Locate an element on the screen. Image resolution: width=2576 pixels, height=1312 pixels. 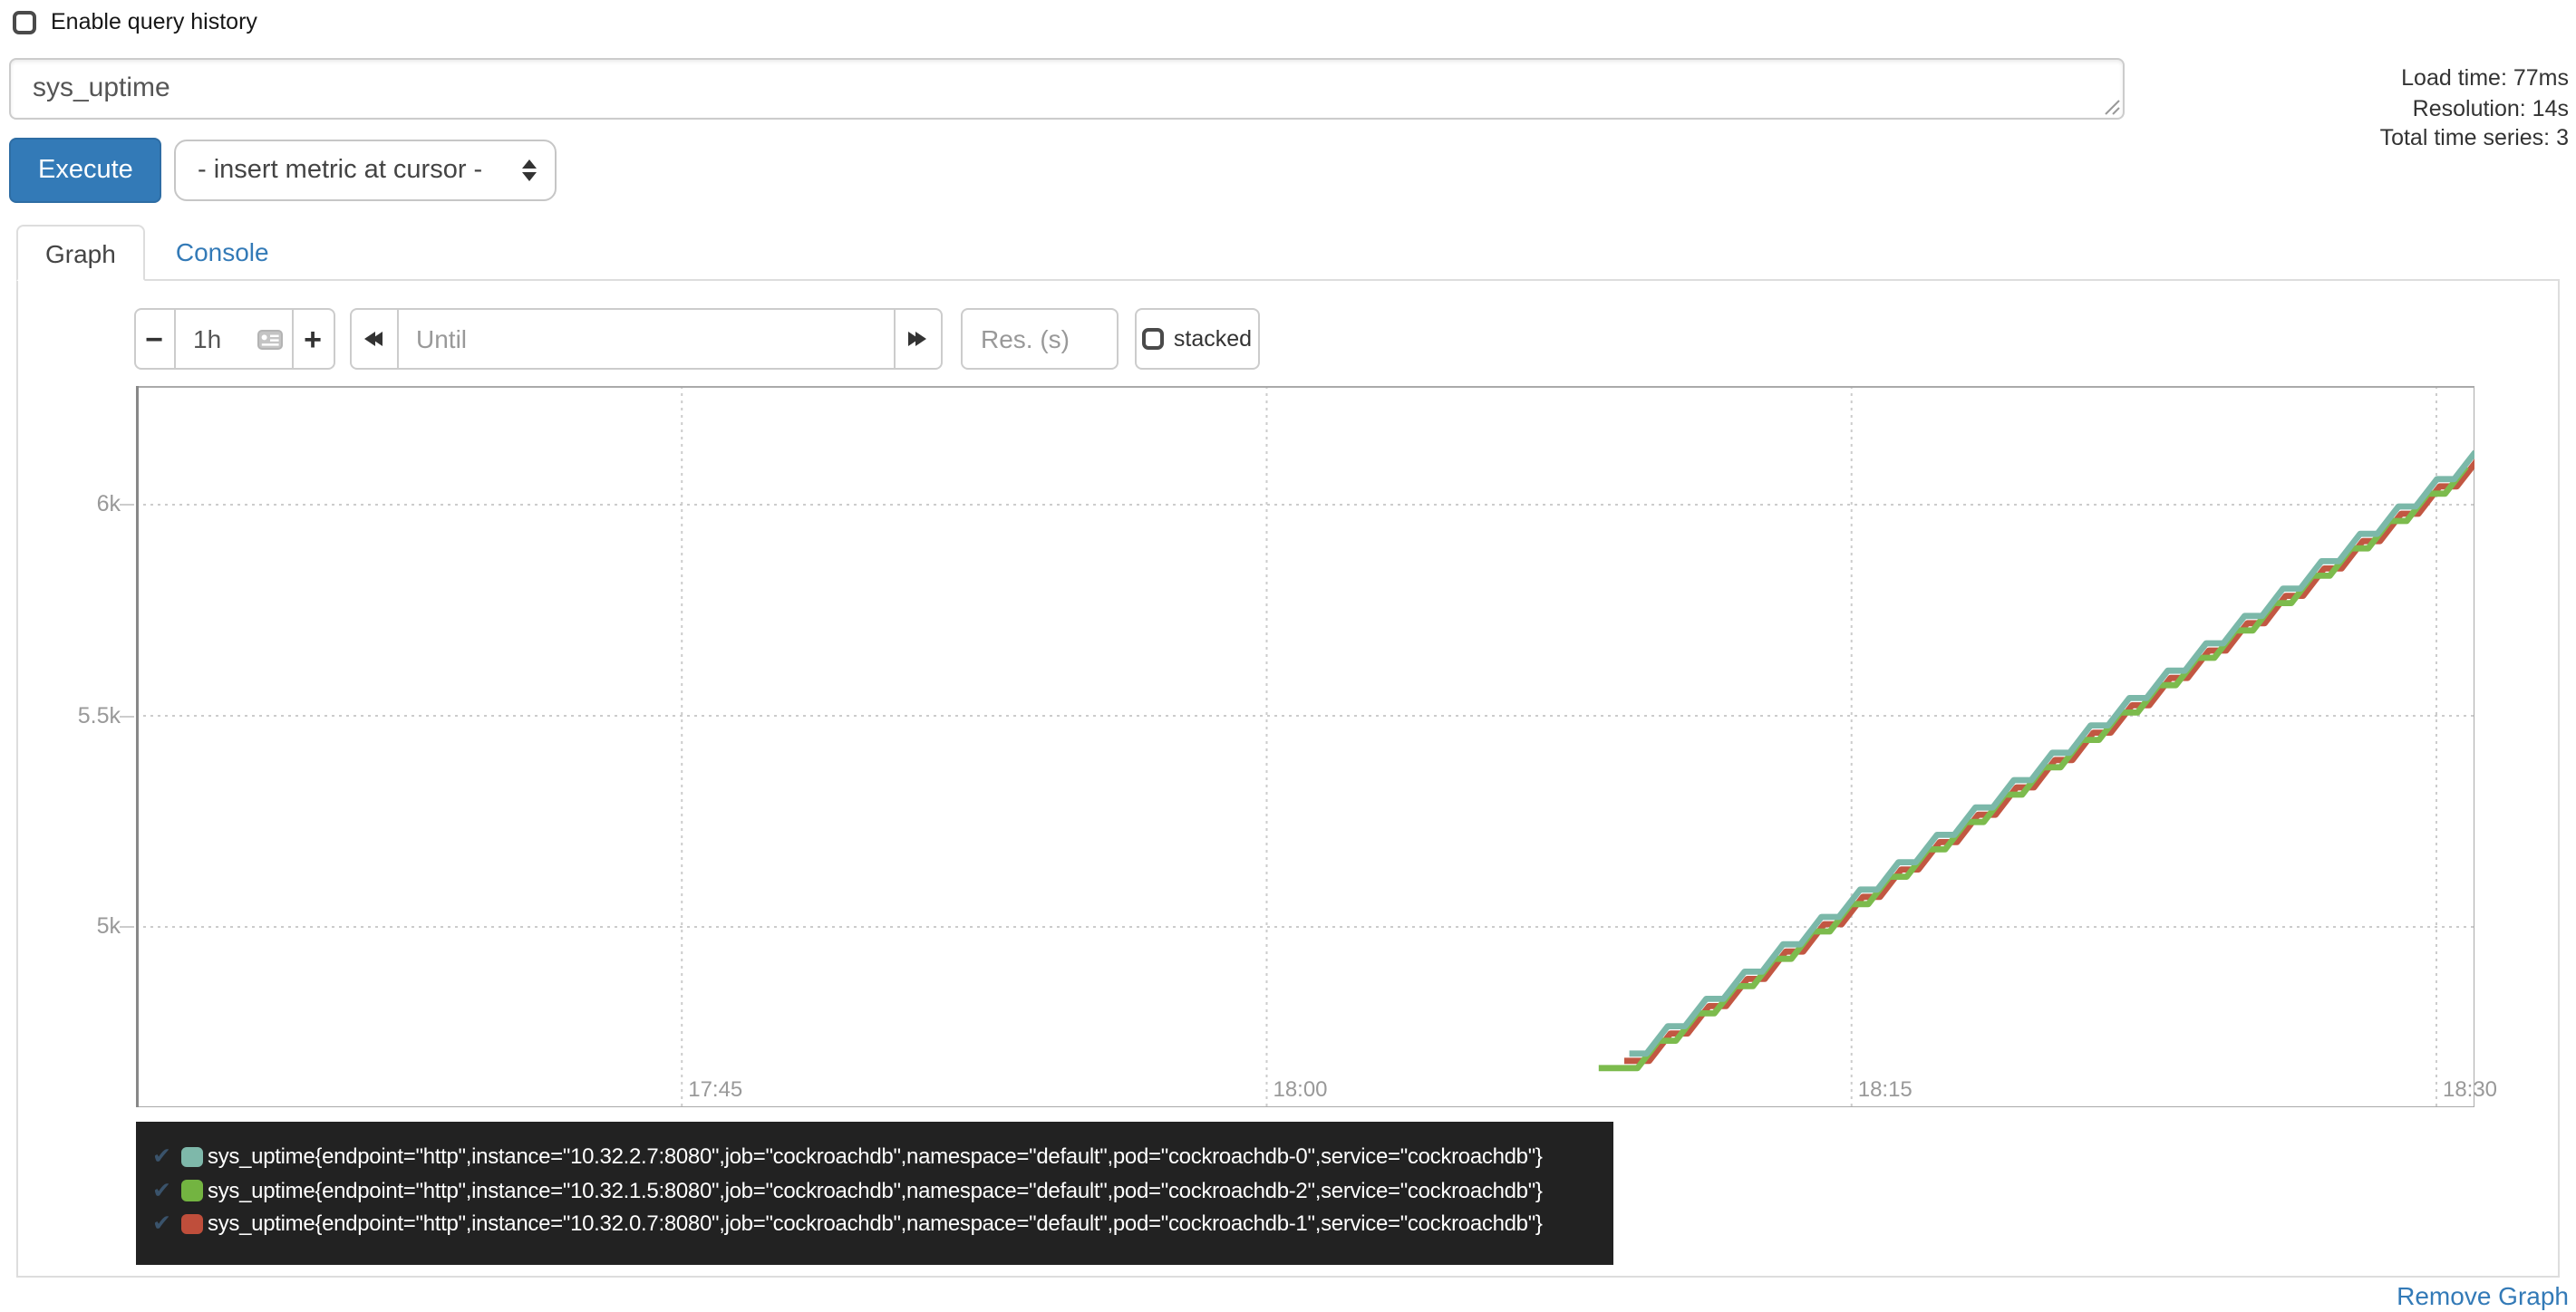
tab-bar: Graph Console is located at coordinates (1287, 253).